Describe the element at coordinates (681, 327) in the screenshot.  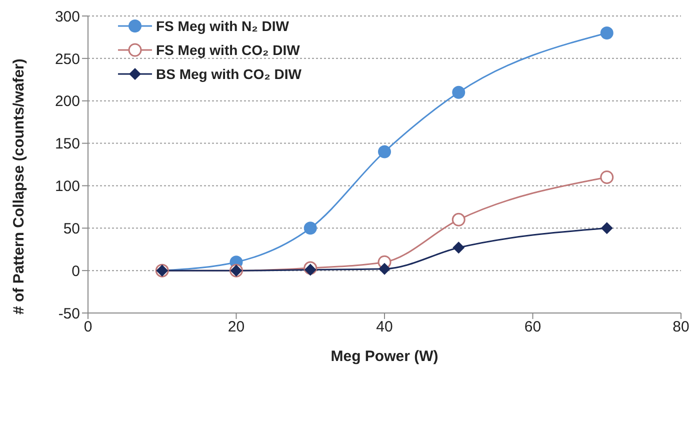
I see `x-tick-label: 80` at that location.